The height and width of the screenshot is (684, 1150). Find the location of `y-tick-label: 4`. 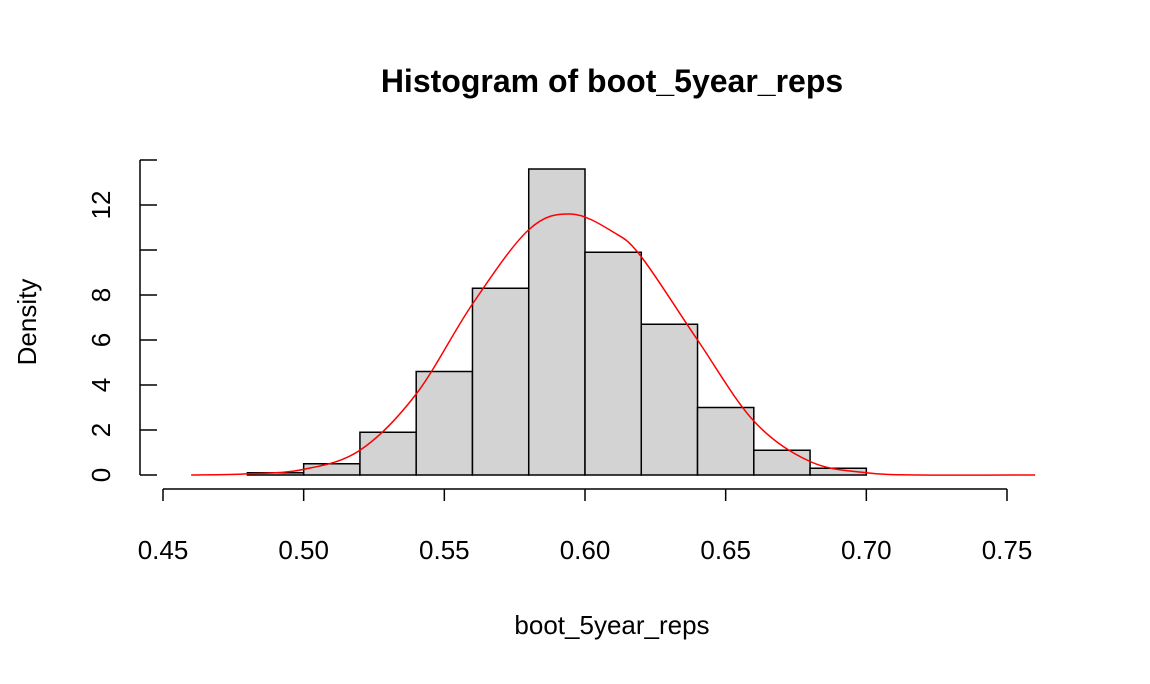

y-tick-label: 4 is located at coordinates (101, 385).